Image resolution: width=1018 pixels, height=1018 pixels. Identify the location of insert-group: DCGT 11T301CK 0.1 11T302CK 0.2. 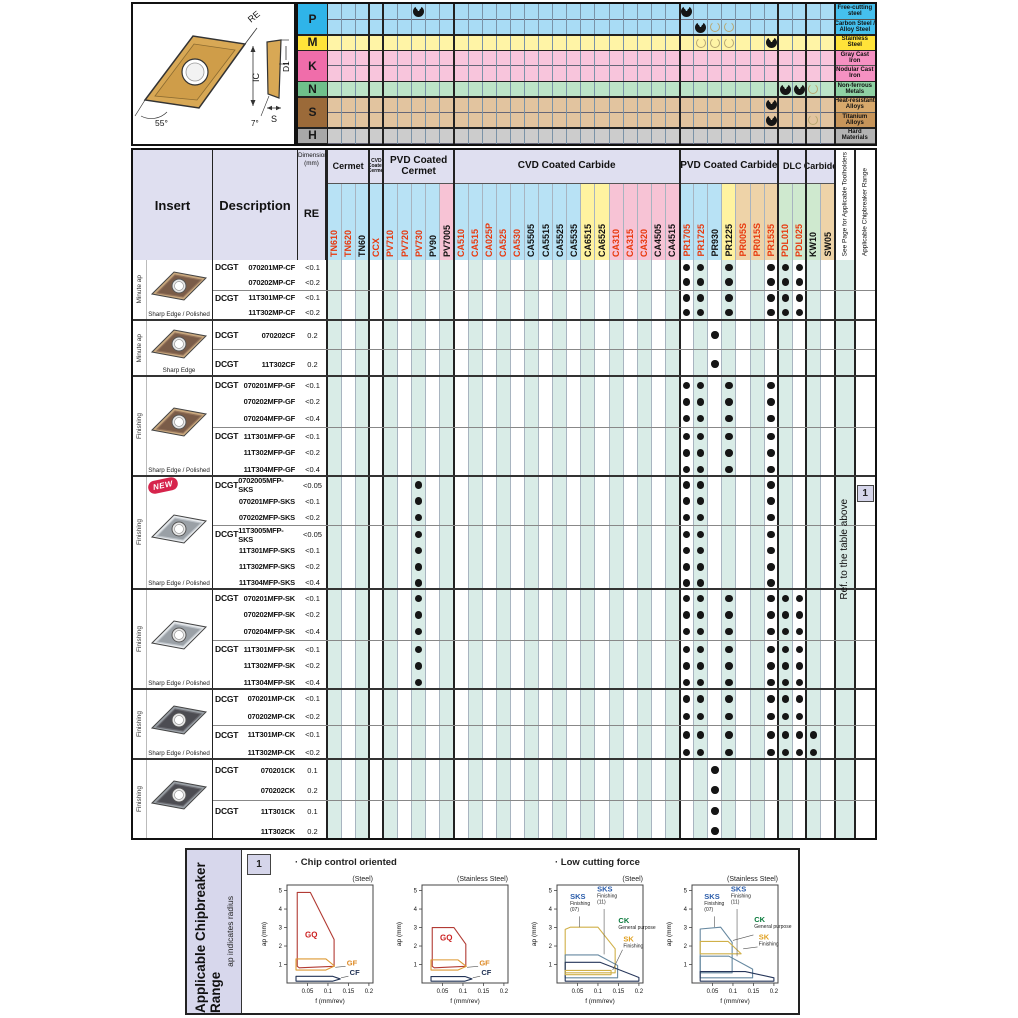
(544, 820).